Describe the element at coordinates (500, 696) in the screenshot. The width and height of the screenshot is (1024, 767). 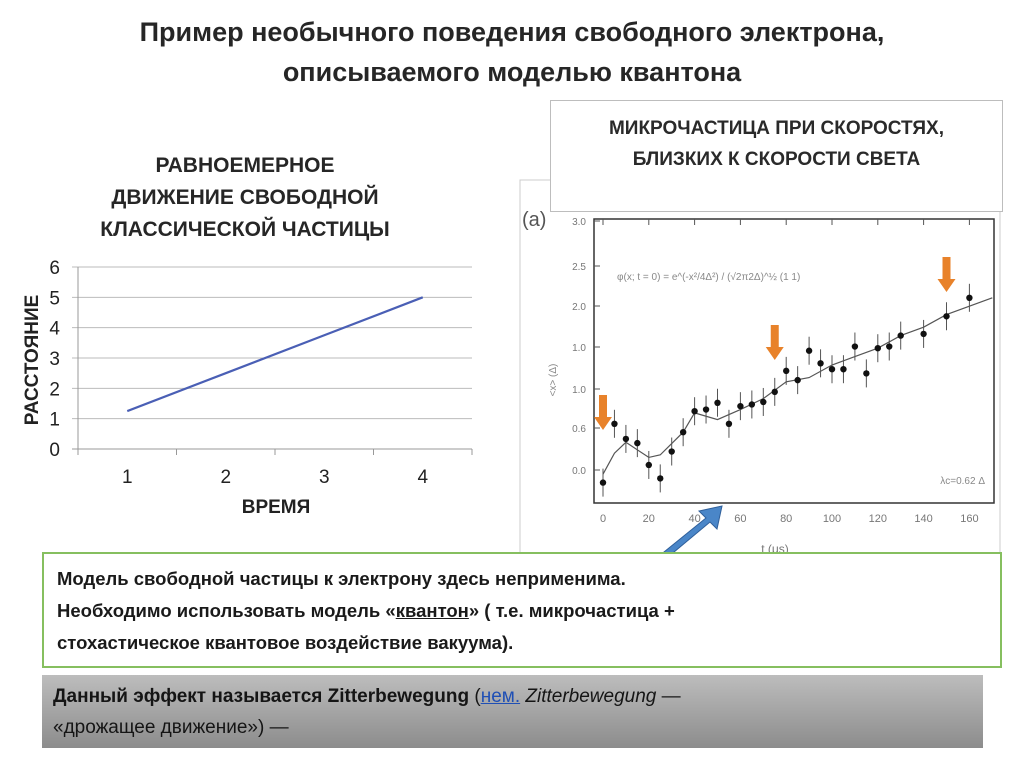
I see `german-link: нем.` at that location.